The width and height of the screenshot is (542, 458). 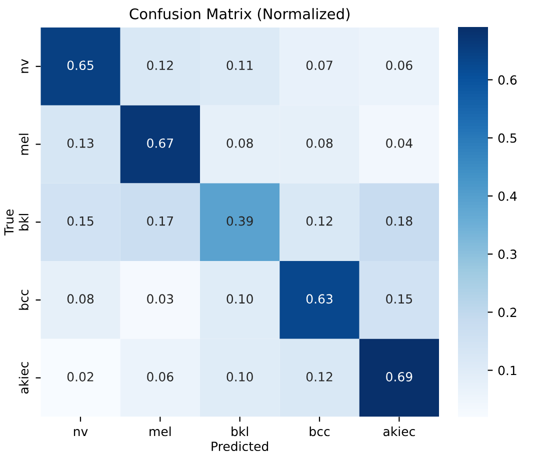 I want to click on color-bar-label: 0.5, so click(x=507, y=138).